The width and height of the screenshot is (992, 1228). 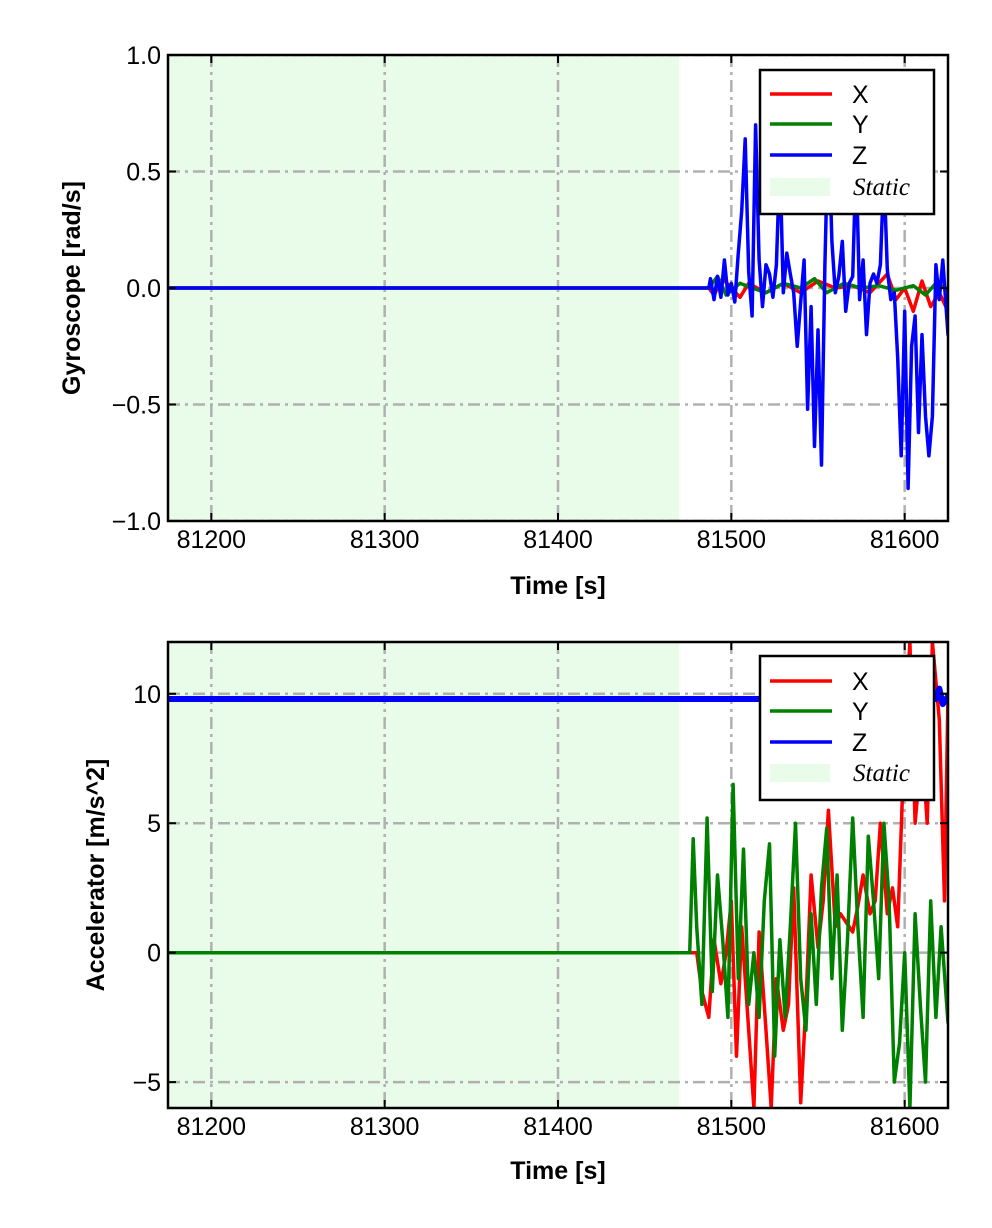 I want to click on accelerator-legend-y-label: Y, so click(x=860, y=712).